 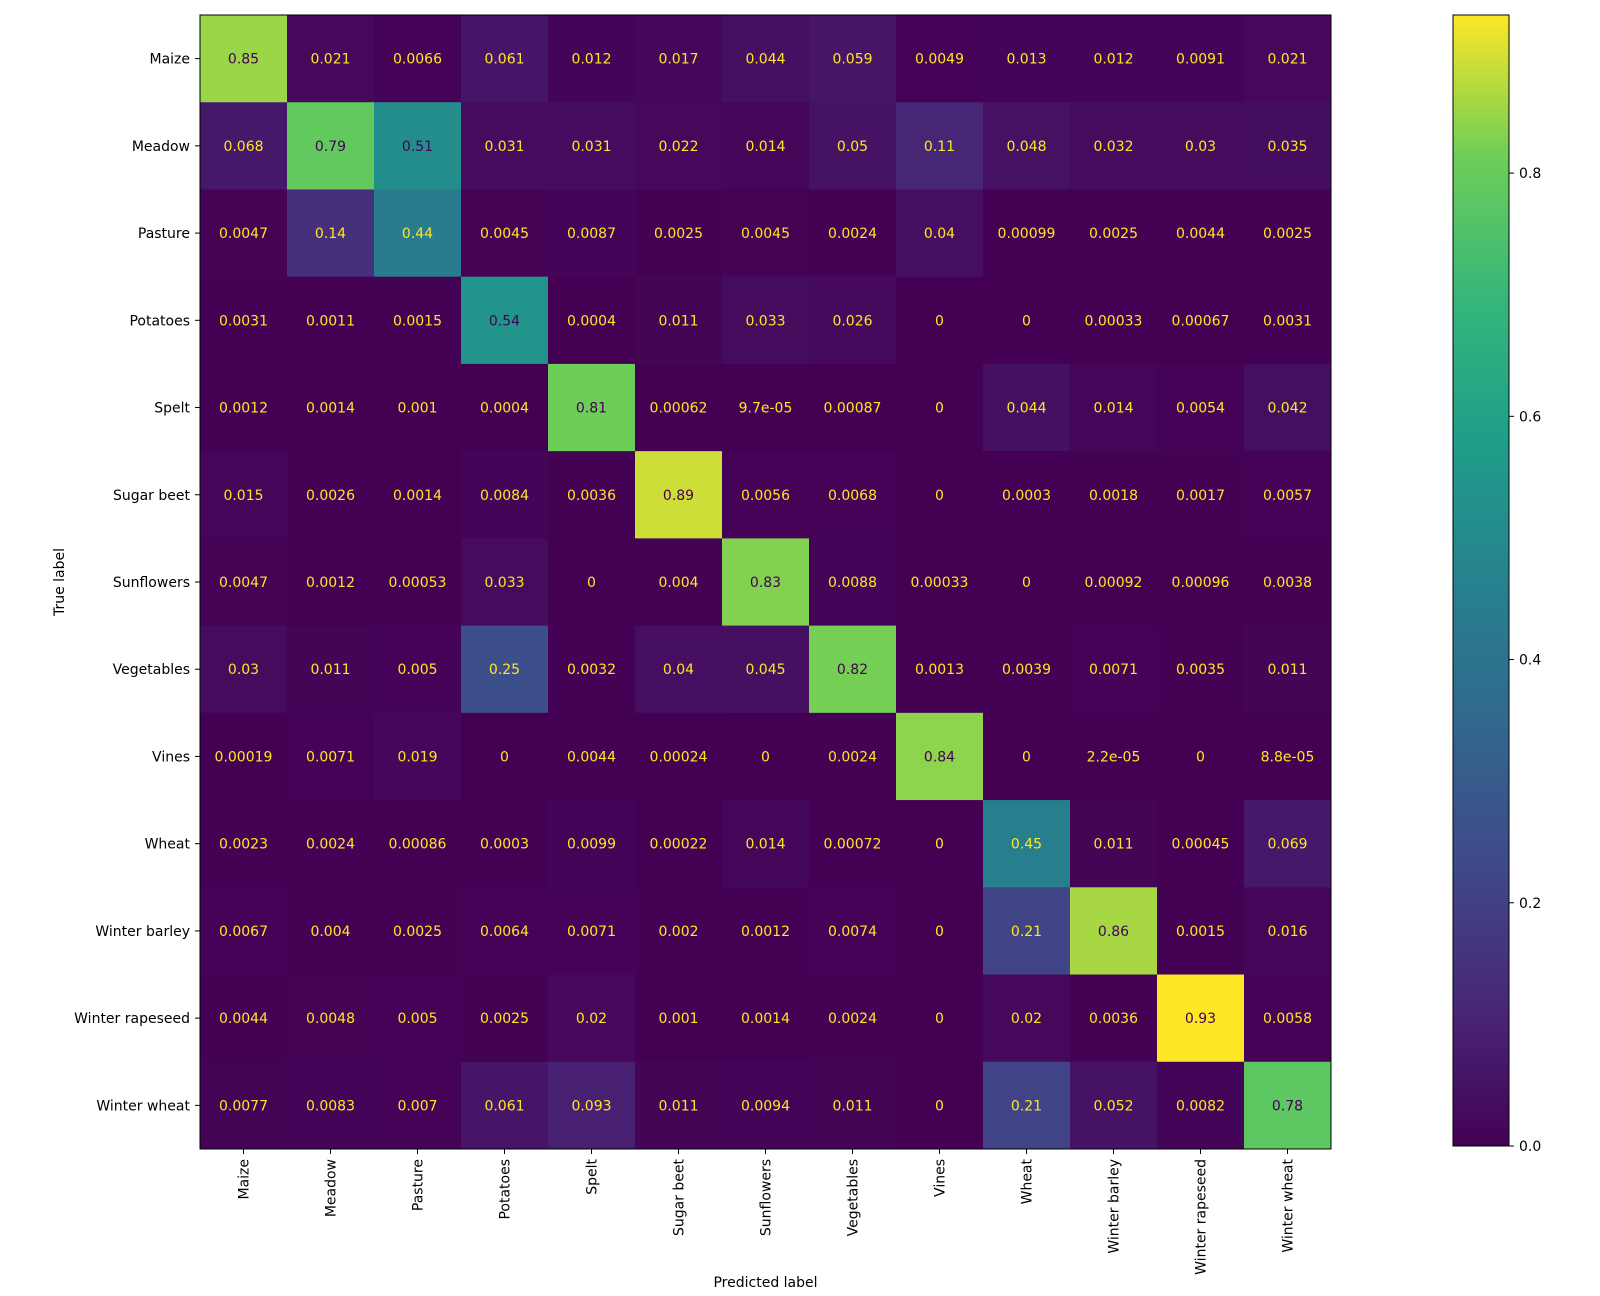 I want to click on cell-value-label: 0.048, so click(x=1026, y=147).